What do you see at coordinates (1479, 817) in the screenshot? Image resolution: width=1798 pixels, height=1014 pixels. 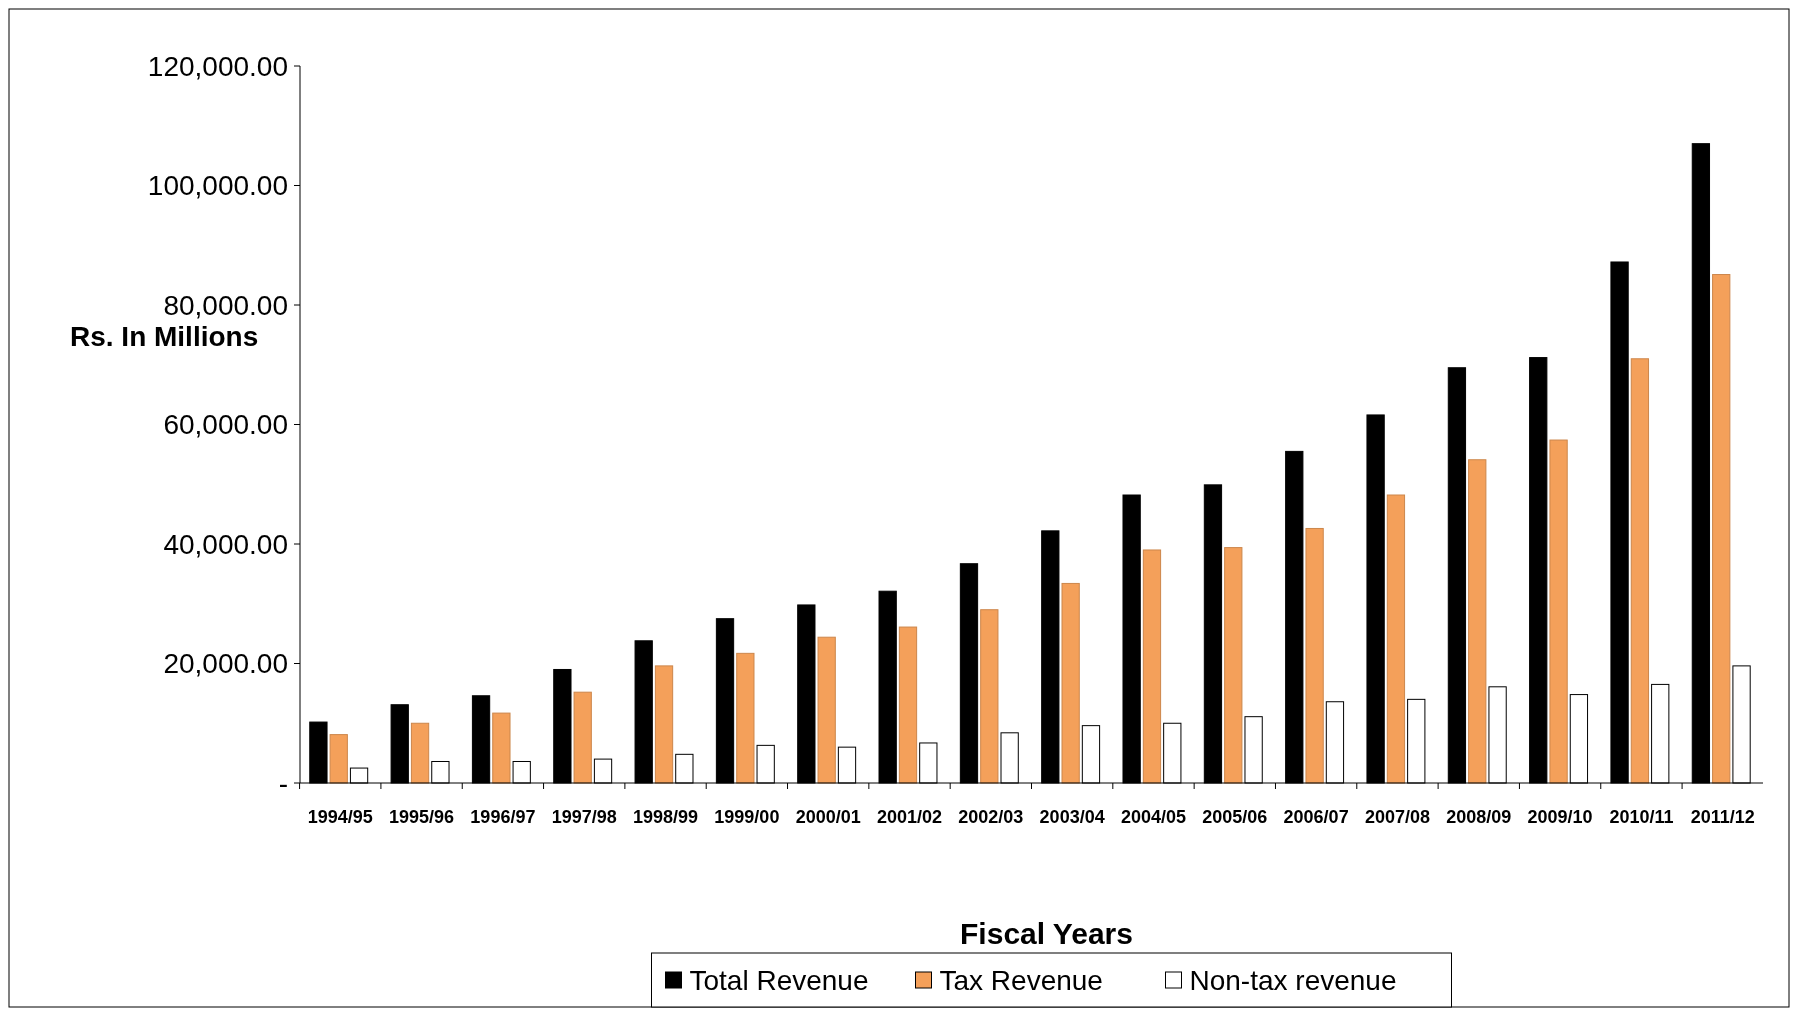 I see `x-tick-label: 2008/09` at bounding box center [1479, 817].